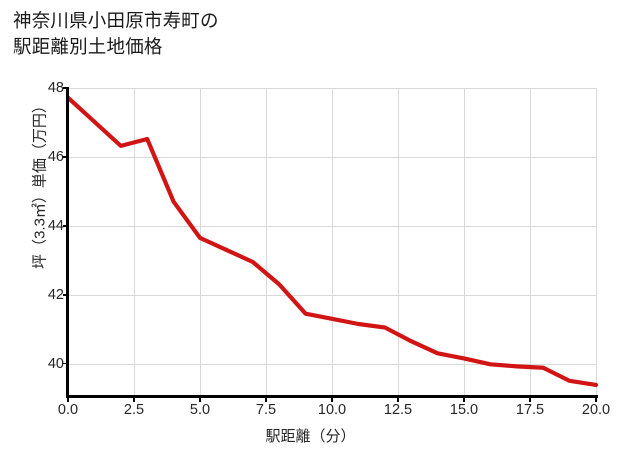  Describe the element at coordinates (310, 436) in the screenshot. I see `x-axis-title: 駅距離（分）` at that location.